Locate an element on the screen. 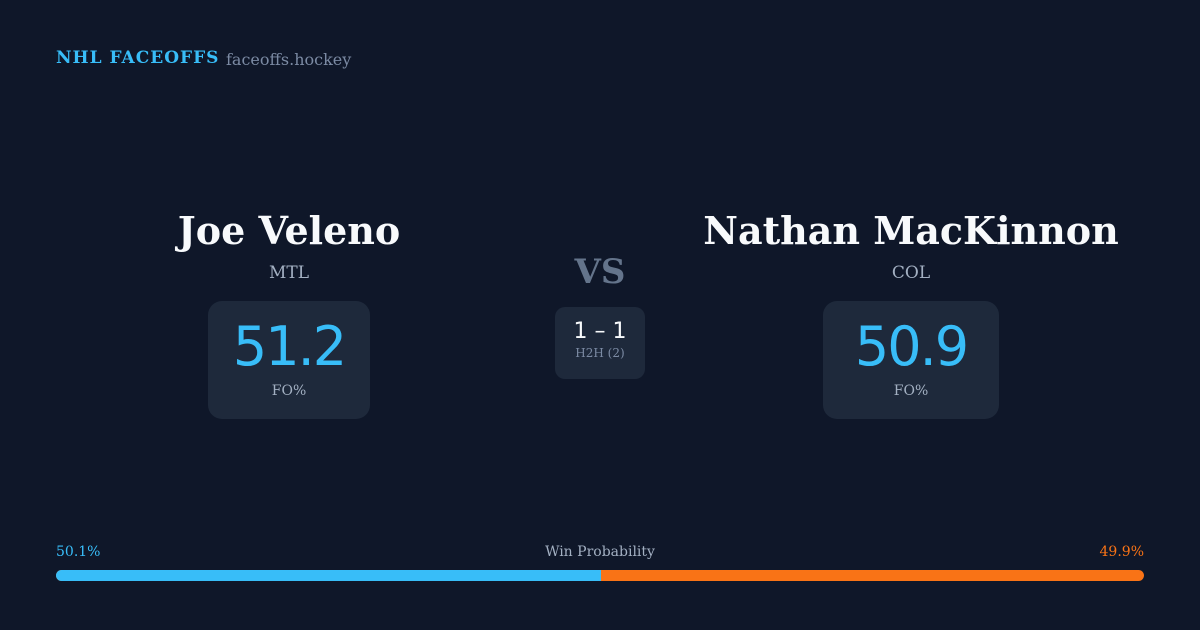 The height and width of the screenshot is (630, 1200). win-prob-bar is located at coordinates (600, 575).